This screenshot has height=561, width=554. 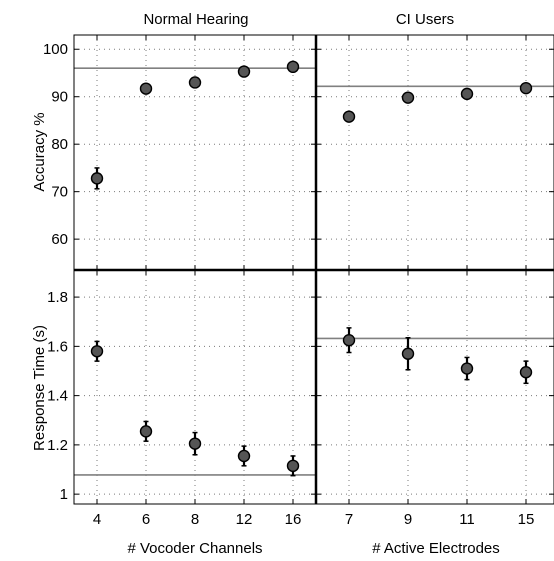 What do you see at coordinates (293, 519) in the screenshot?
I see `x-tick-label-2-4: 16` at bounding box center [293, 519].